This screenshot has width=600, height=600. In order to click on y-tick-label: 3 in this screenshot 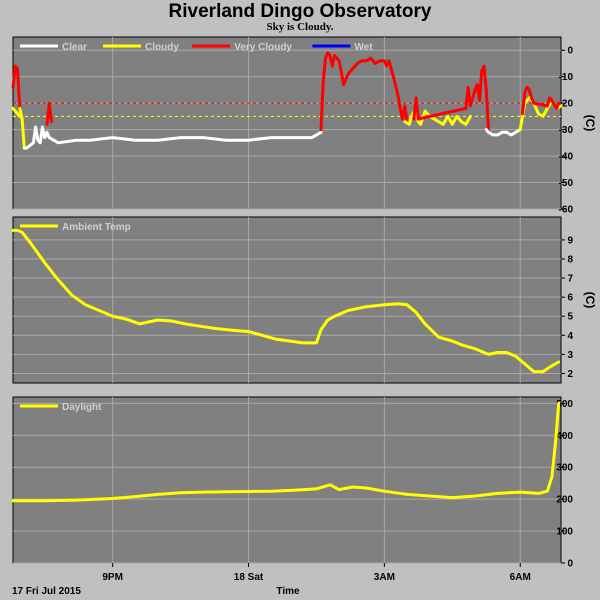, I will do `click(570, 355)`.